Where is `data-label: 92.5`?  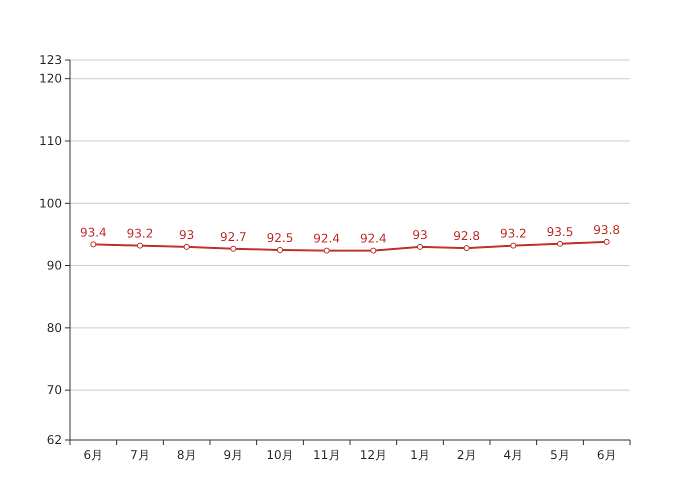
data-label: 92.5 is located at coordinates (280, 238).